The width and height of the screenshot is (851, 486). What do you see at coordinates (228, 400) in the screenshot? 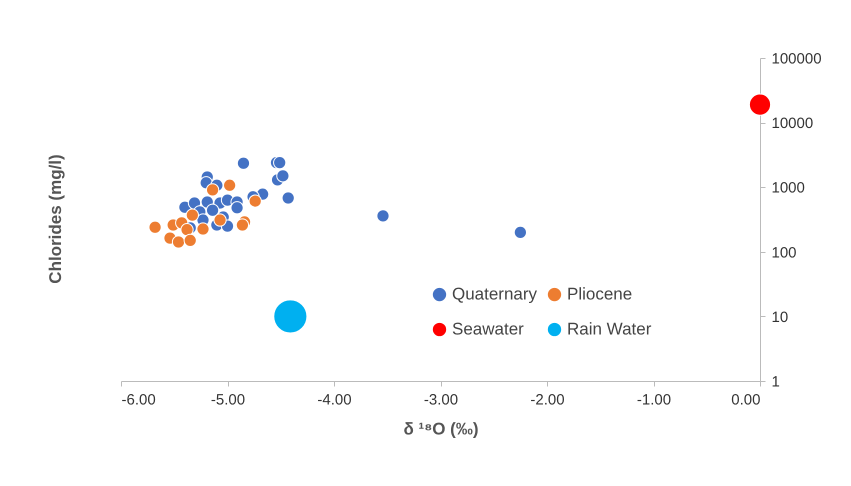
I see `x-tick-label: -5.00` at bounding box center [228, 400].